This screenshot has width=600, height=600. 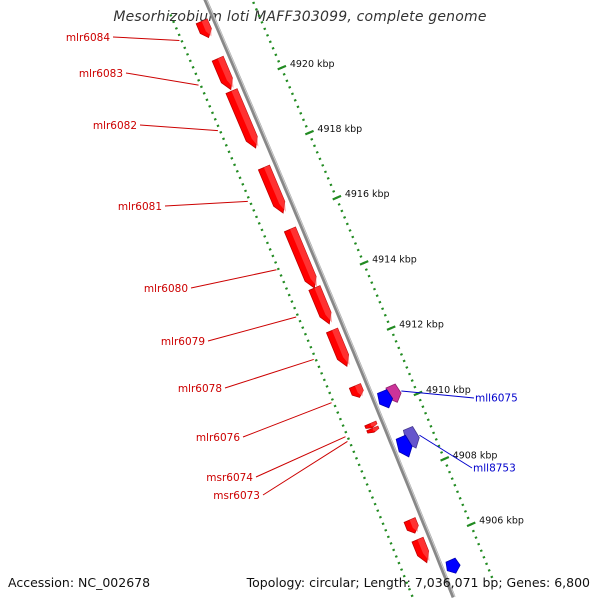 I want to click on gene-label-forward: mlr6083, so click(x=101, y=74).